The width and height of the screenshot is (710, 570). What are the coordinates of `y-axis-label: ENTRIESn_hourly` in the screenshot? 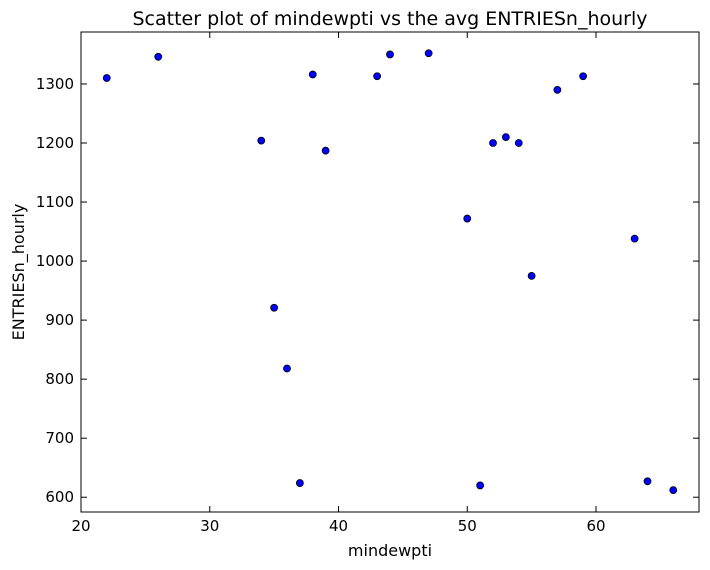 It's located at (19, 272).